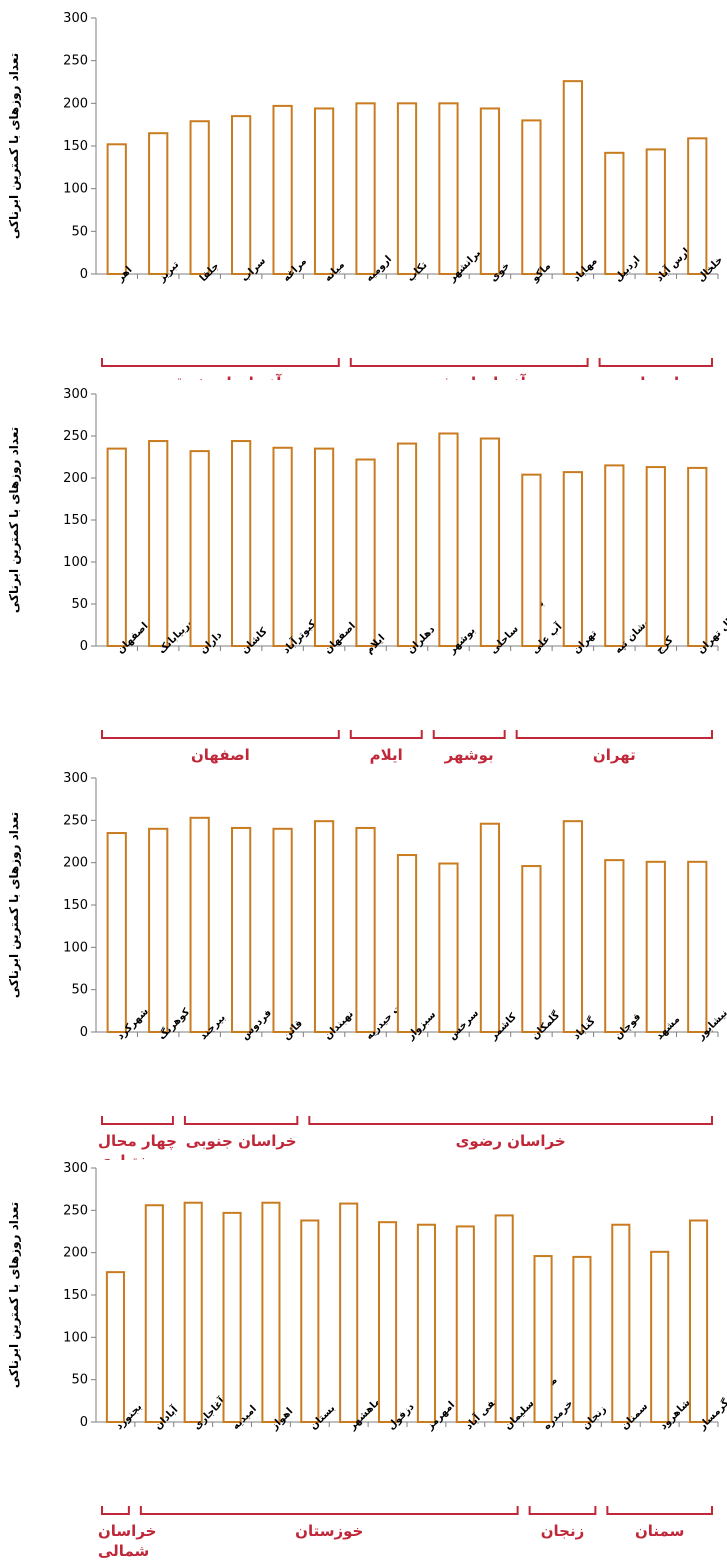 The width and height of the screenshot is (727, 1565). I want to click on group-label: آذربایجان شرقی, so click(220, 377).